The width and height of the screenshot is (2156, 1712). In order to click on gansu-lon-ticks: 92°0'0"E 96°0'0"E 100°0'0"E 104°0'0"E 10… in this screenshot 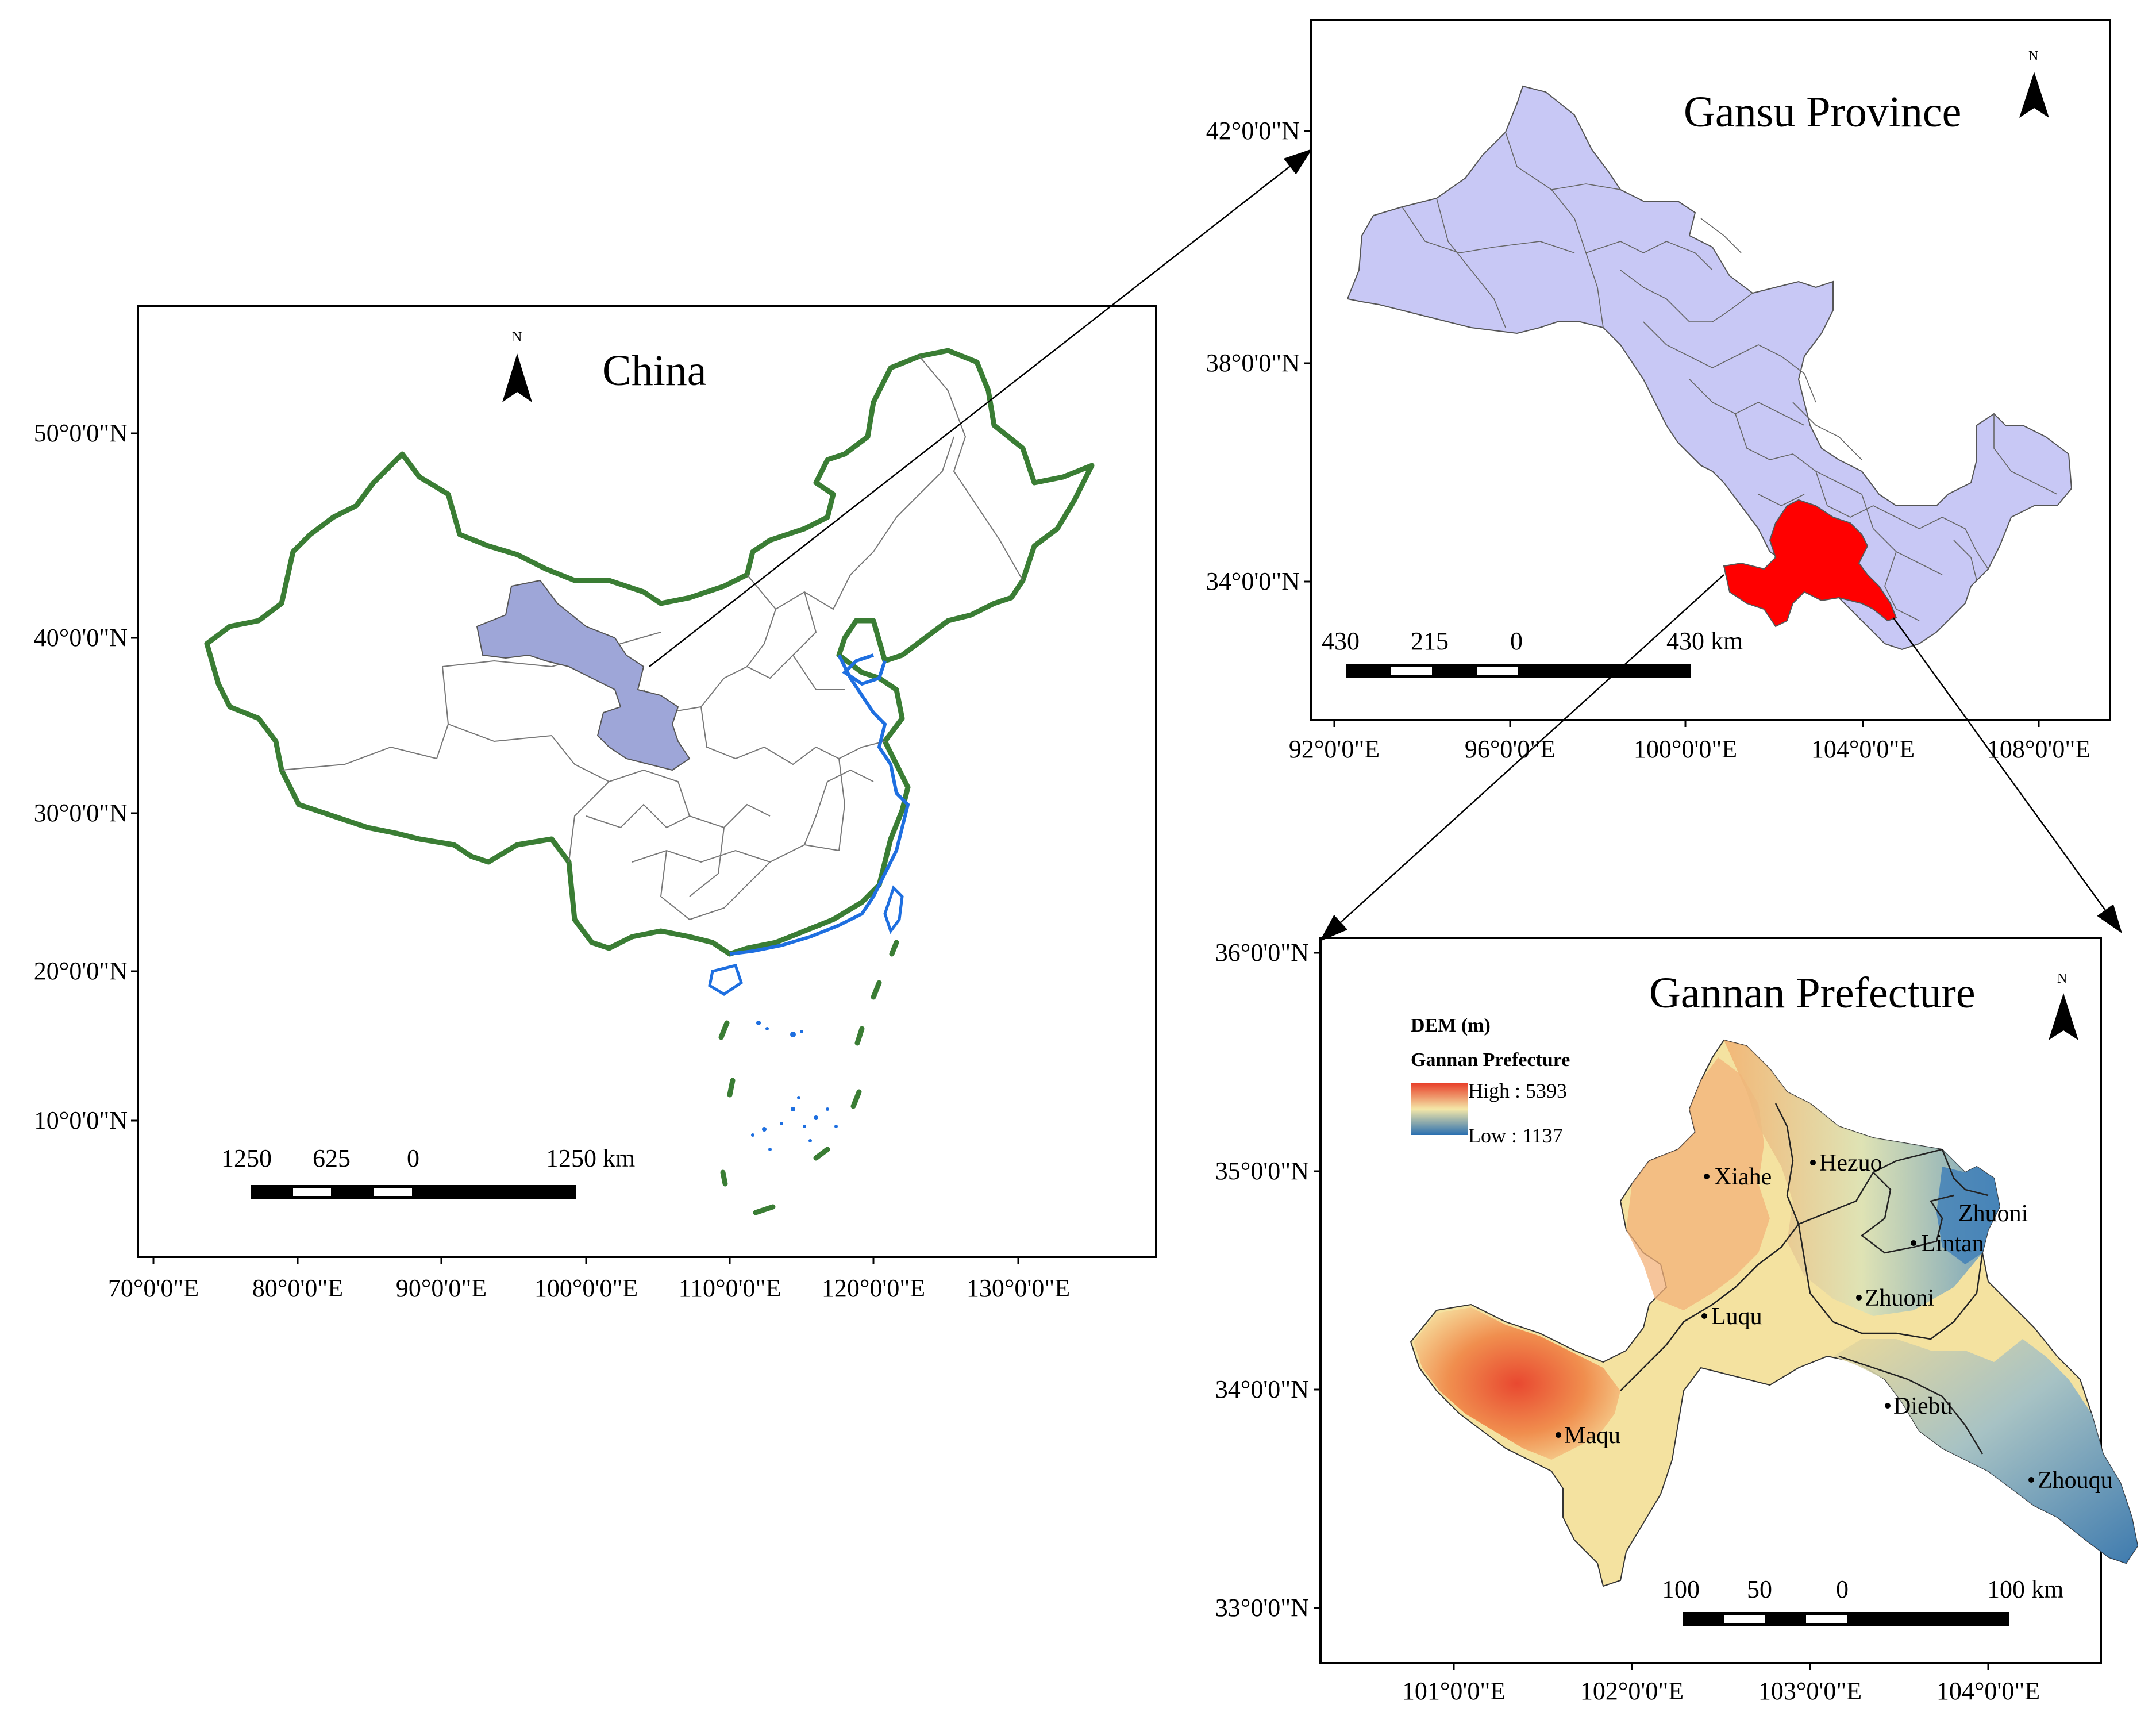, I will do `click(1689, 741)`.